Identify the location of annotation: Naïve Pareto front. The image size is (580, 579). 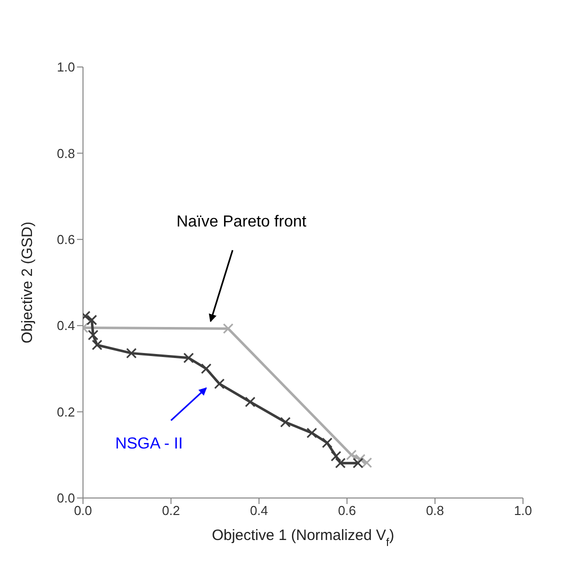
(241, 221).